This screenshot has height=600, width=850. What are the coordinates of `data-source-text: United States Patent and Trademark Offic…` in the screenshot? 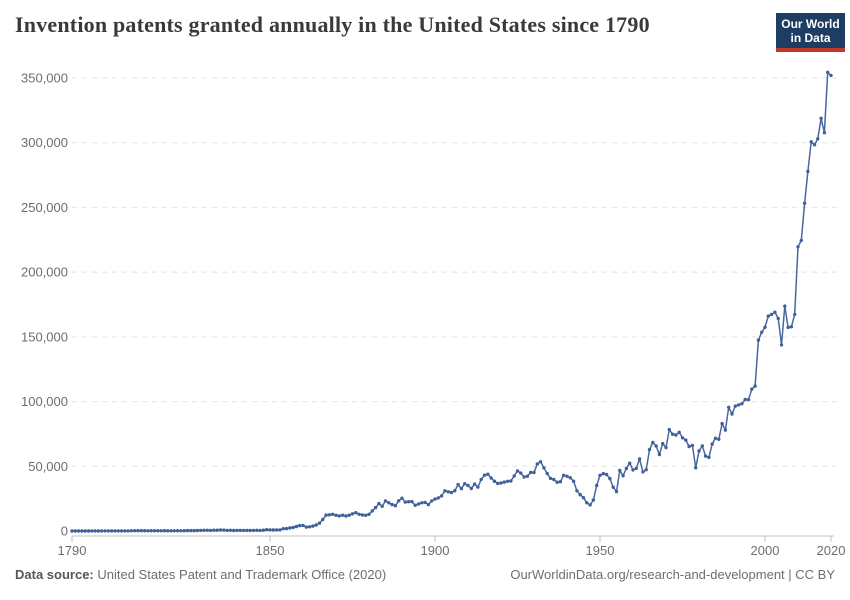 It's located at (240, 574).